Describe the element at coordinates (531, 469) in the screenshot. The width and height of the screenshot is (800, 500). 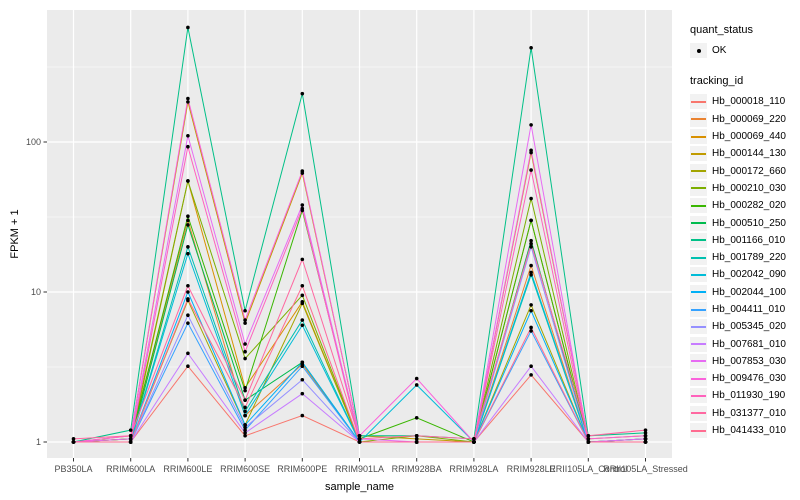
I see `x-tick-label: RRIM928LE` at that location.